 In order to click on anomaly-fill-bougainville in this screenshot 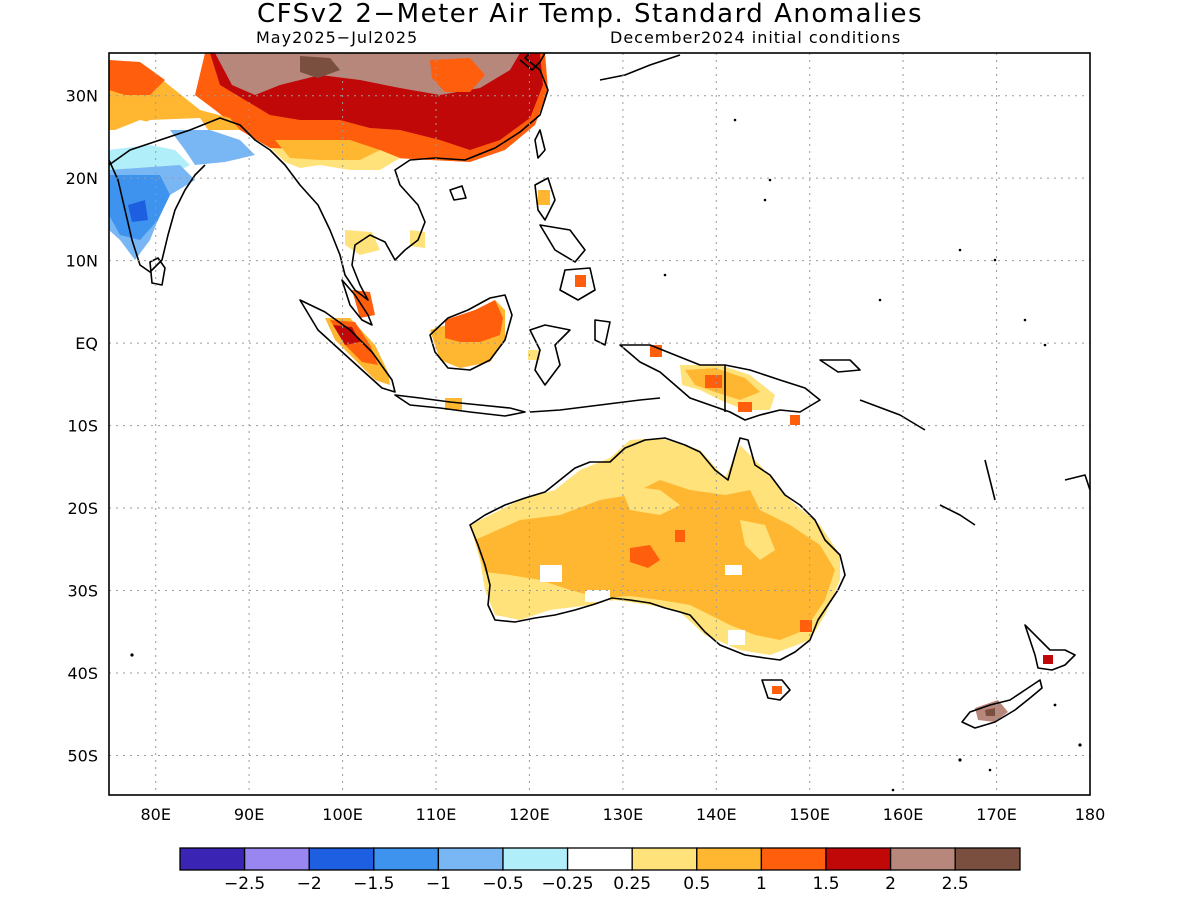, I will do `click(795, 420)`.